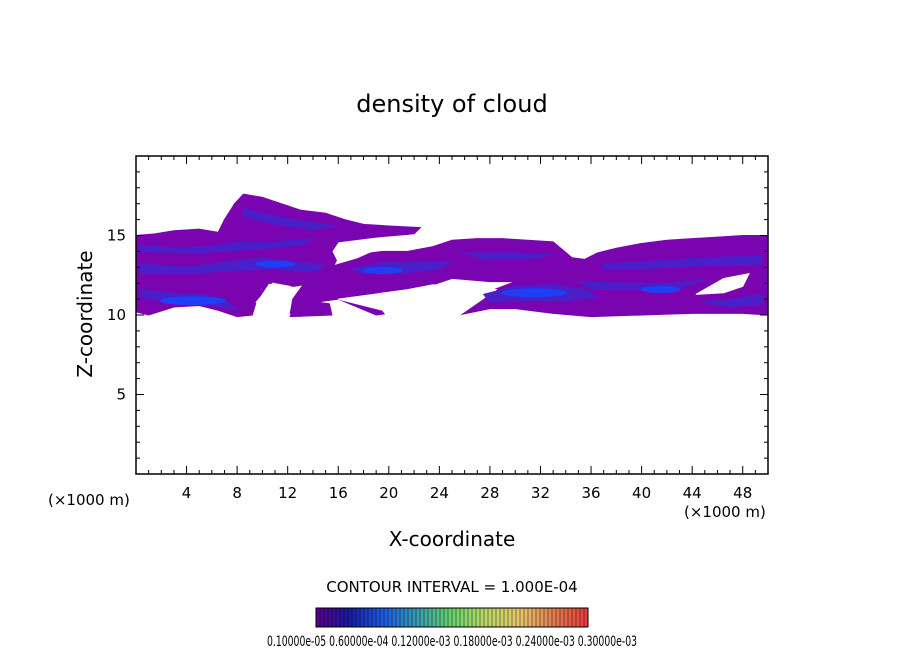 This screenshot has height=654, width=904. I want to click on z-axis-label: Z-coordinate, so click(85, 313).